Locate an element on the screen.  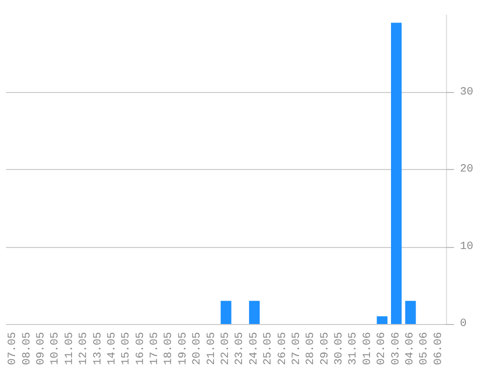
x-tick-label: 26.05 is located at coordinates (282, 349).